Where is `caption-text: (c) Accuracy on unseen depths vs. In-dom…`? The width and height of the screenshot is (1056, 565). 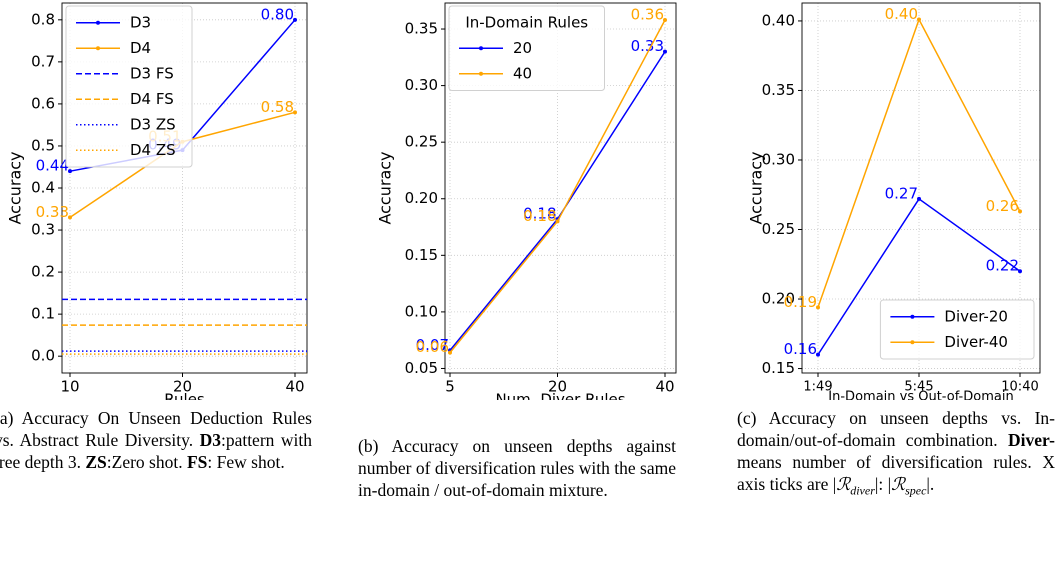 caption-text: (c) Accuracy on unseen depths vs. In-dom… is located at coordinates (896, 429).